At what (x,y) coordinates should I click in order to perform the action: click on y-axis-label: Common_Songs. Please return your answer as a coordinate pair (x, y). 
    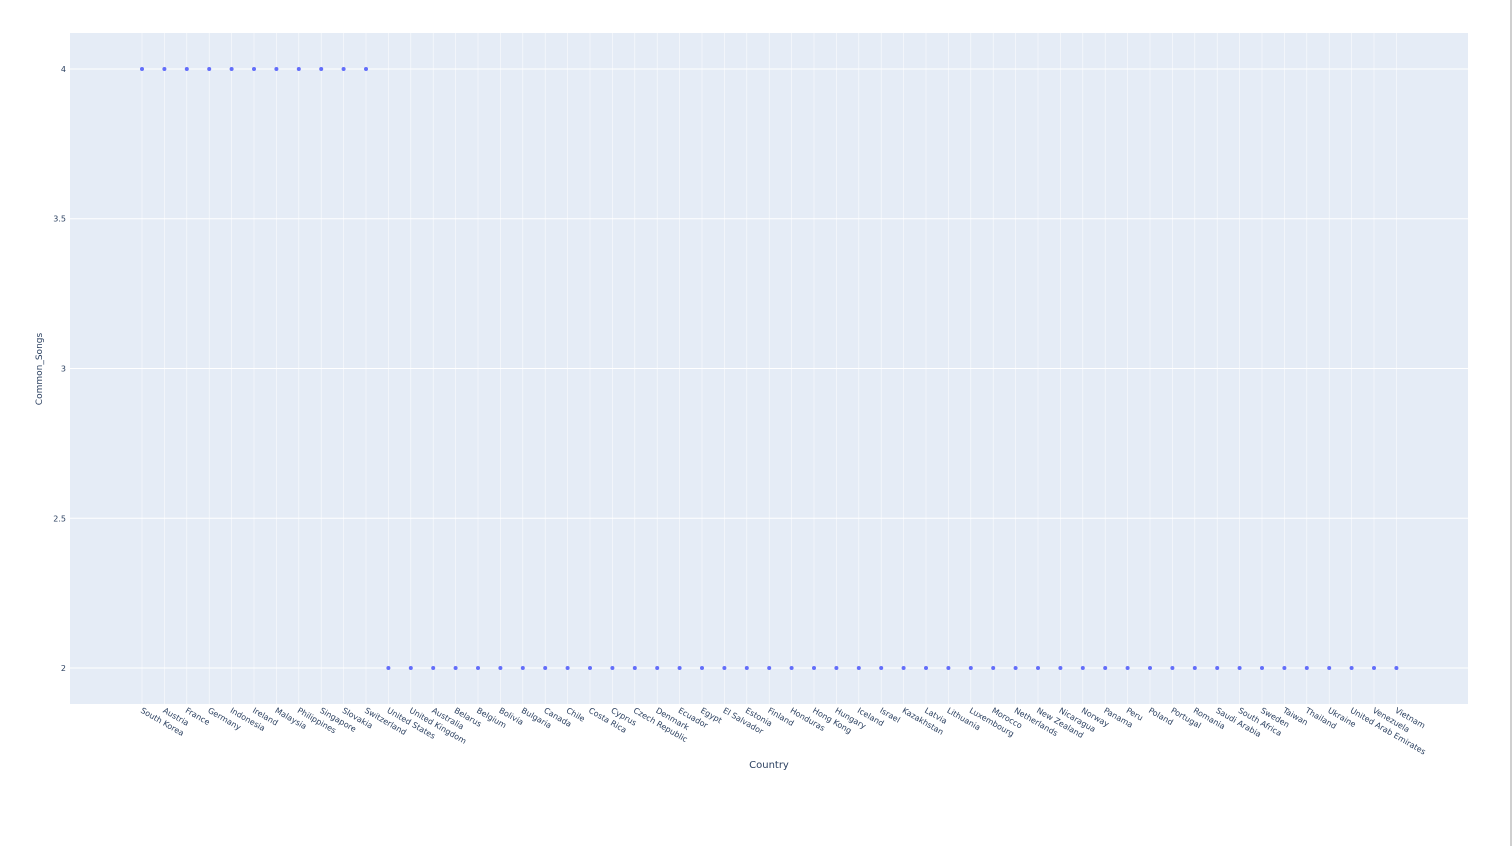
    Looking at the image, I should click on (40, 369).